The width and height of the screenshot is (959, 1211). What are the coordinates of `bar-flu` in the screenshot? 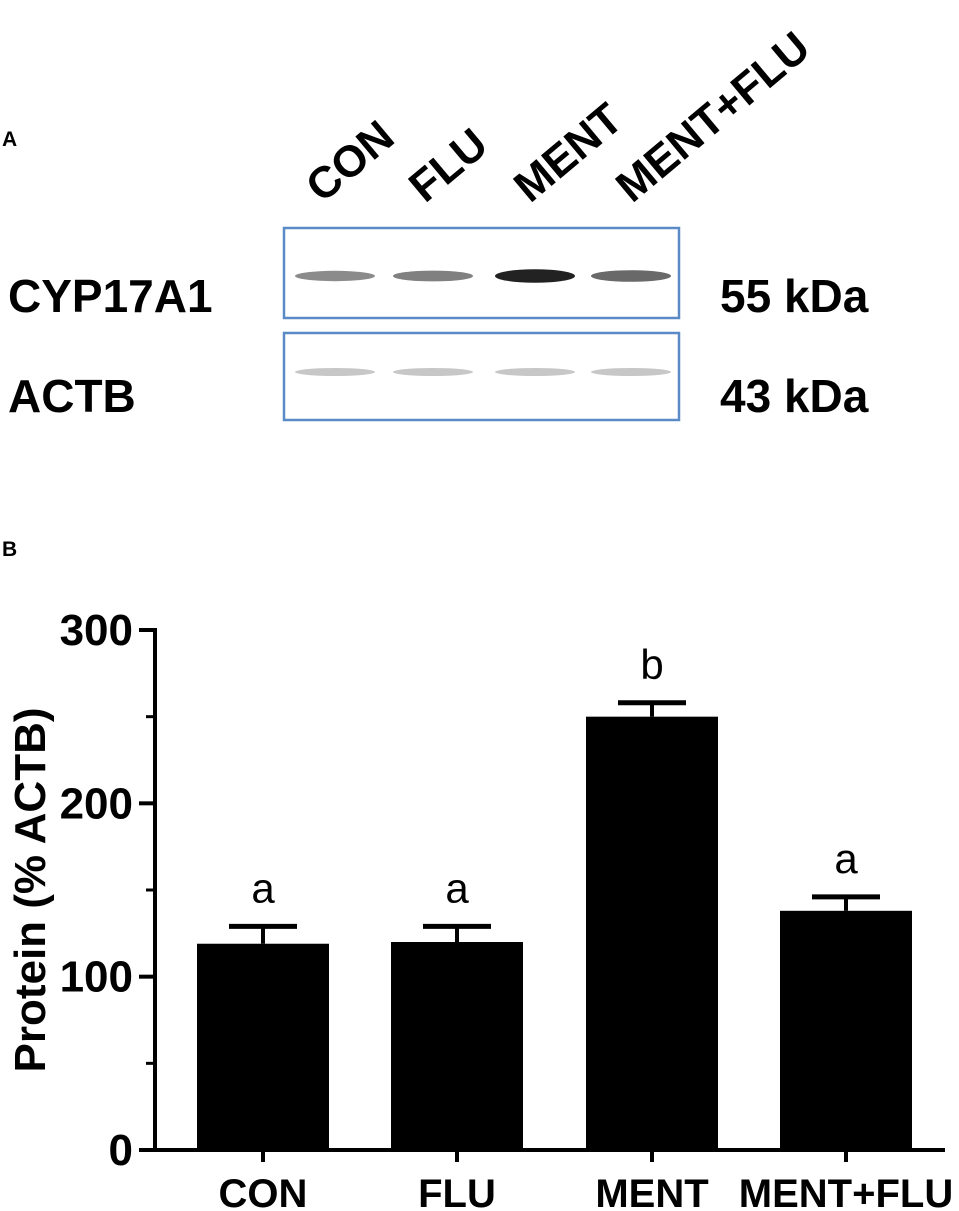 It's located at (457, 1046).